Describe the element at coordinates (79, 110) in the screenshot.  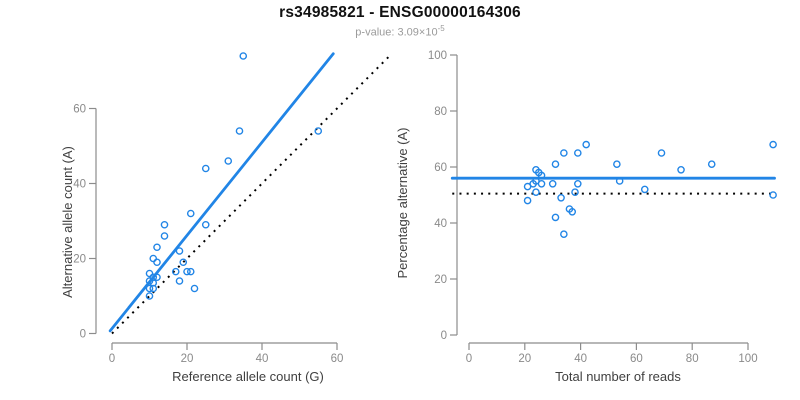
I see `left-y-tick-label: 60` at that location.